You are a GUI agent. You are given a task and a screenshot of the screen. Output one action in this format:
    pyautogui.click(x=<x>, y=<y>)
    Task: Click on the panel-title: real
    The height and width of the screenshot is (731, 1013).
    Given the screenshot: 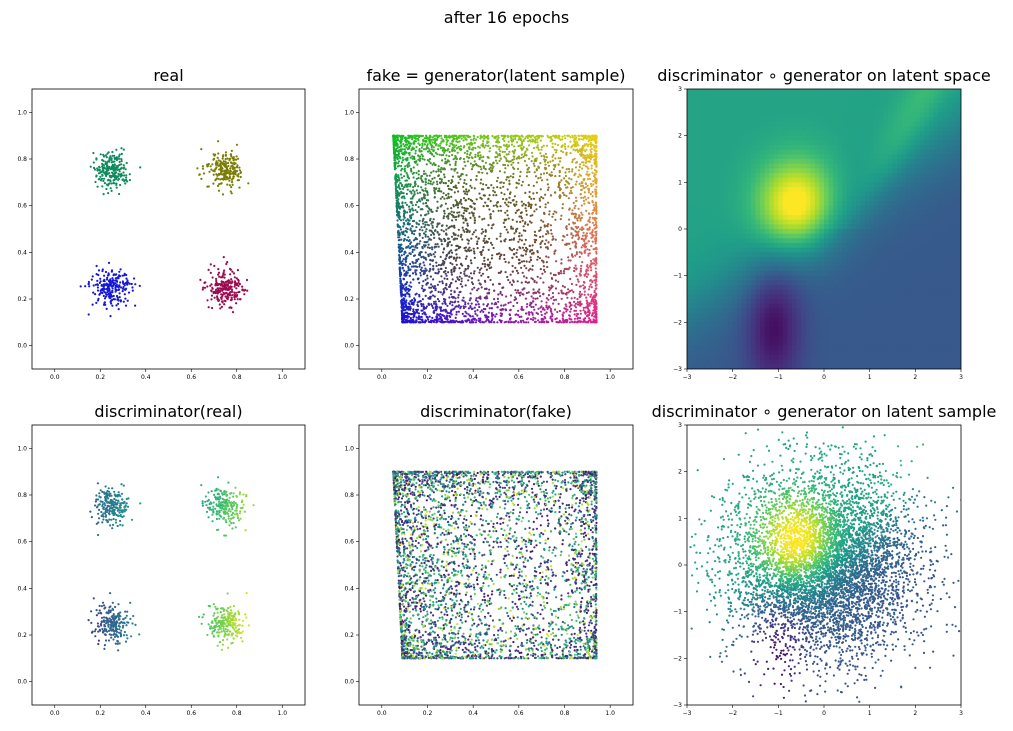 What is the action you would take?
    pyautogui.click(x=168, y=75)
    